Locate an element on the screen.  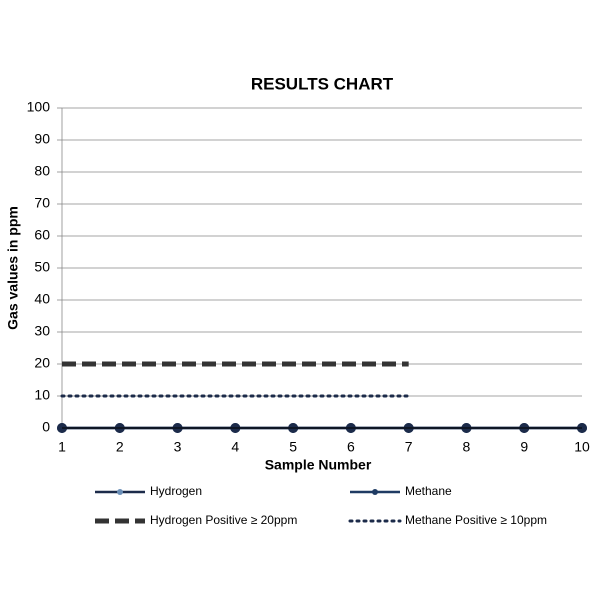
y-tick-label: 60 is located at coordinates (42, 235).